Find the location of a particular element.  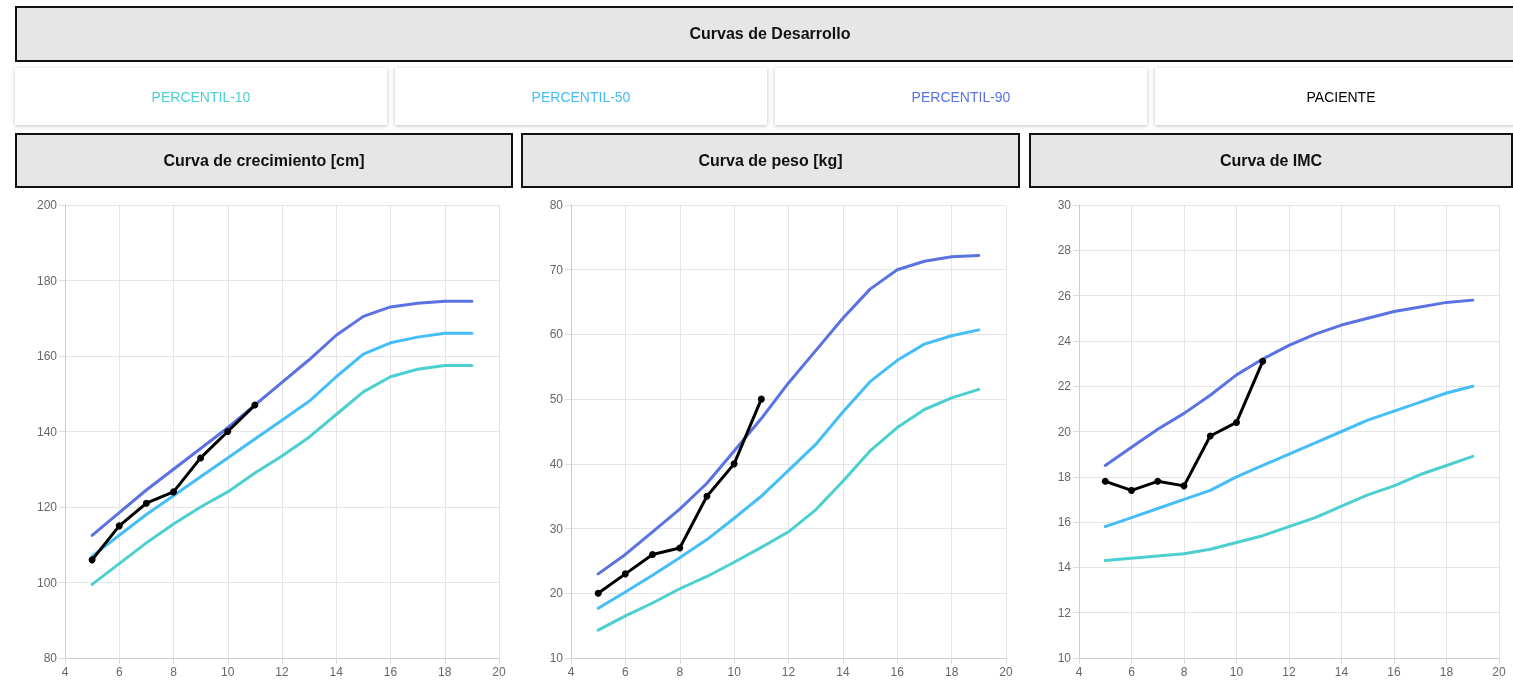

y-tick-label: 100 is located at coordinates (47, 582).